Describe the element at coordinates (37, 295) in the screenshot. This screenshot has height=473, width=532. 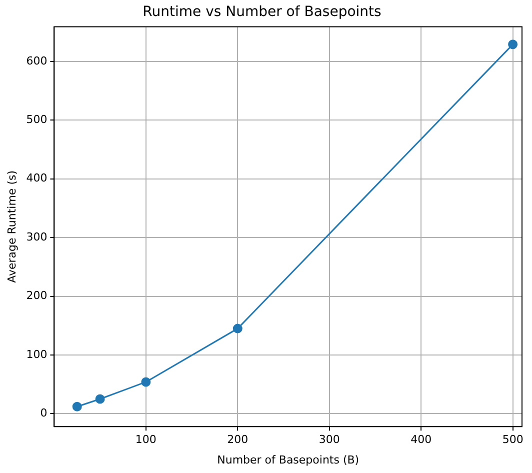
I see `y-tick-label: 200` at that location.